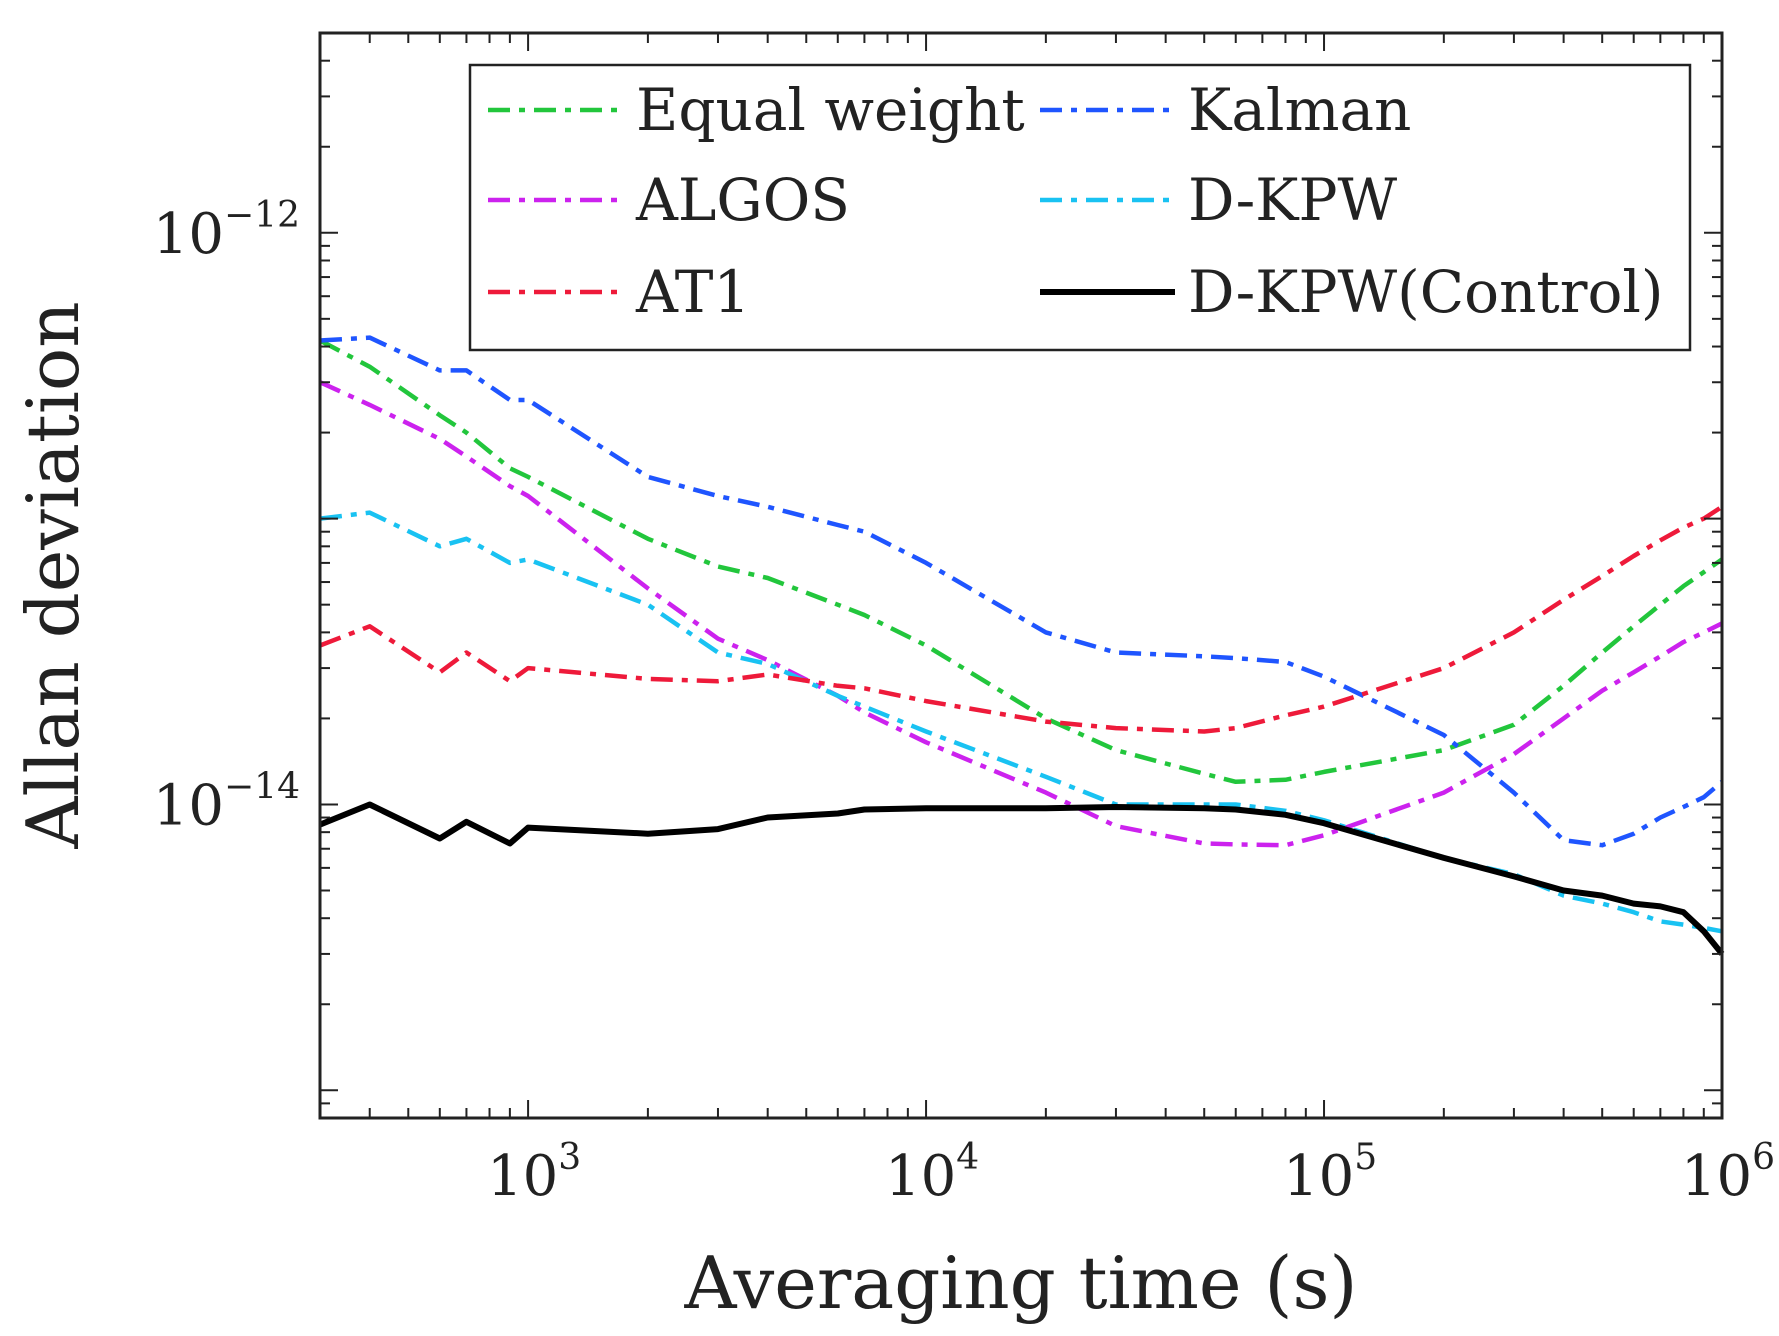 The image size is (1779, 1336). I want to click on legend-item-equal-weight: Equal weight, so click(756, 110).